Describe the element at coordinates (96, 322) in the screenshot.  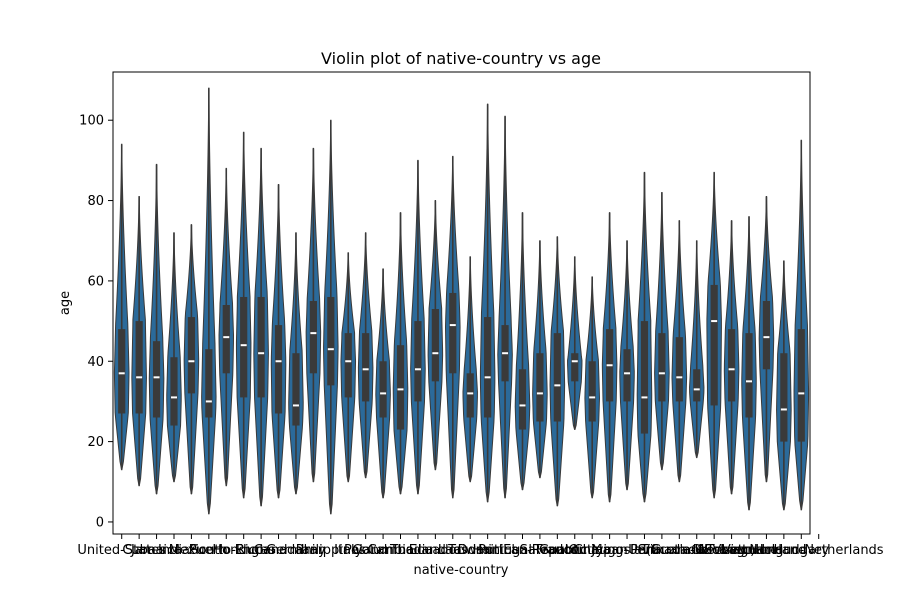
I see `y-axis: 0 20 40 60 80 100` at that location.